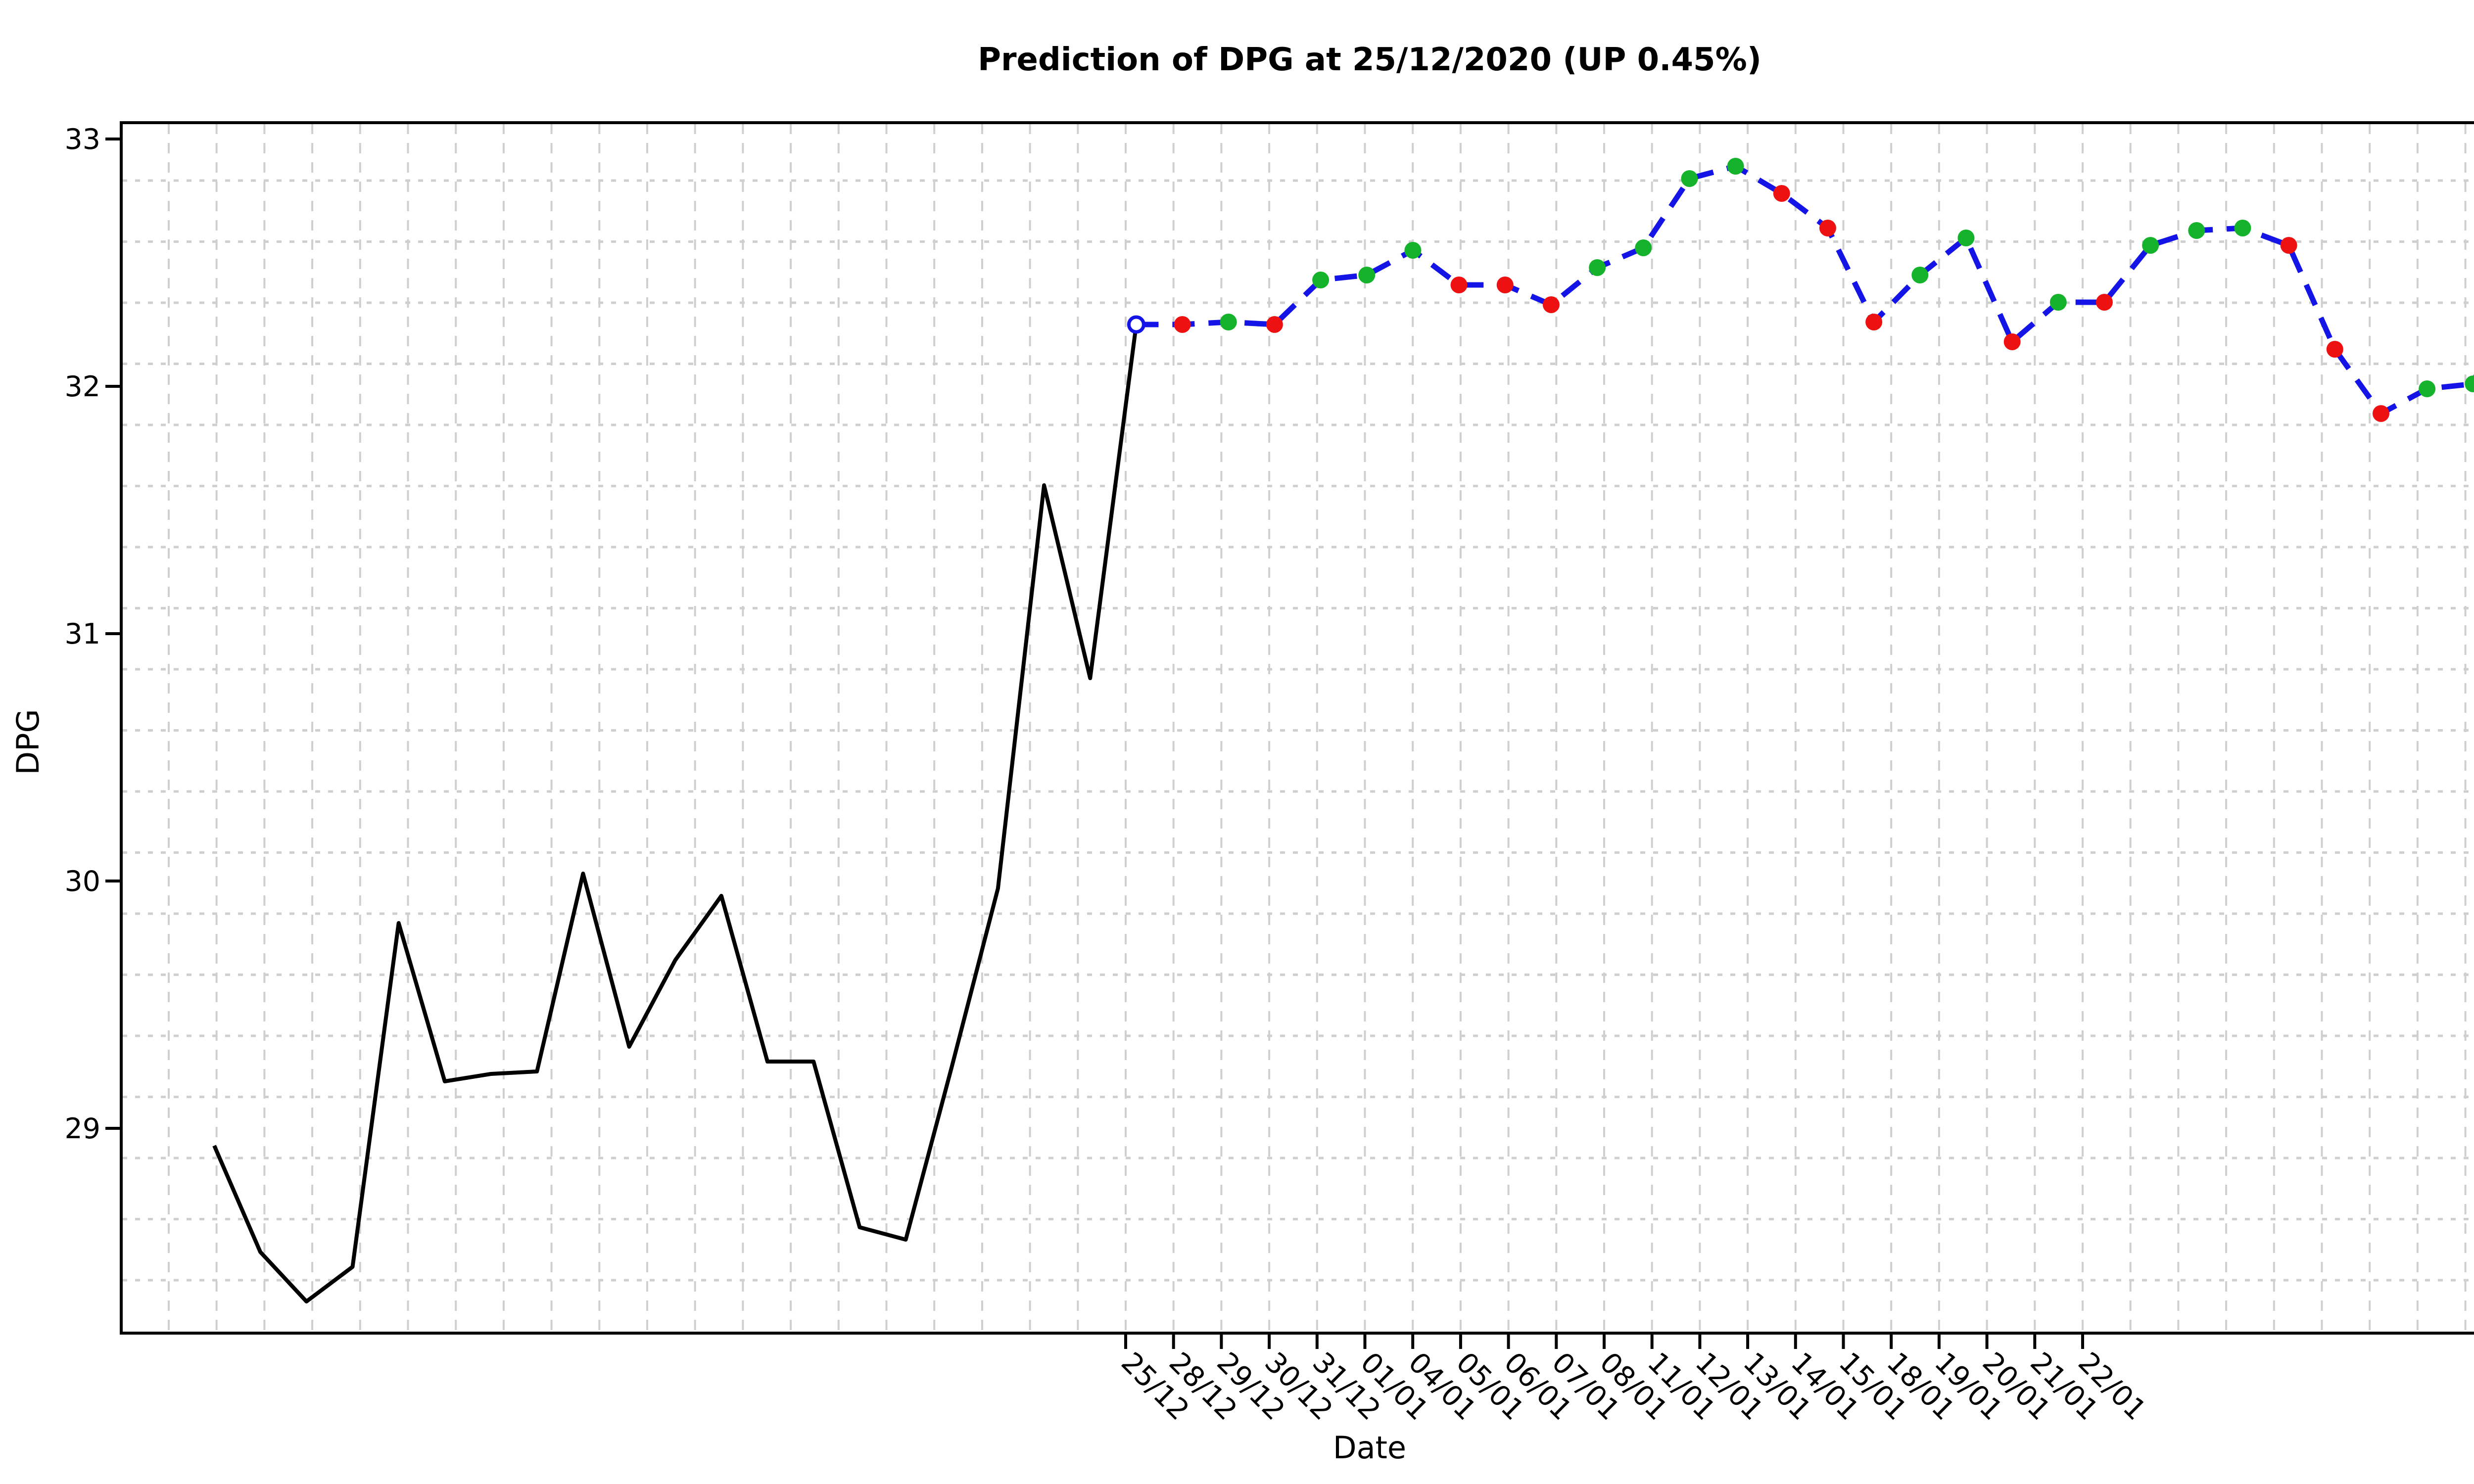 The image size is (2474, 1484). Describe the element at coordinates (82, 387) in the screenshot. I see `y-tick-label: 32` at that location.